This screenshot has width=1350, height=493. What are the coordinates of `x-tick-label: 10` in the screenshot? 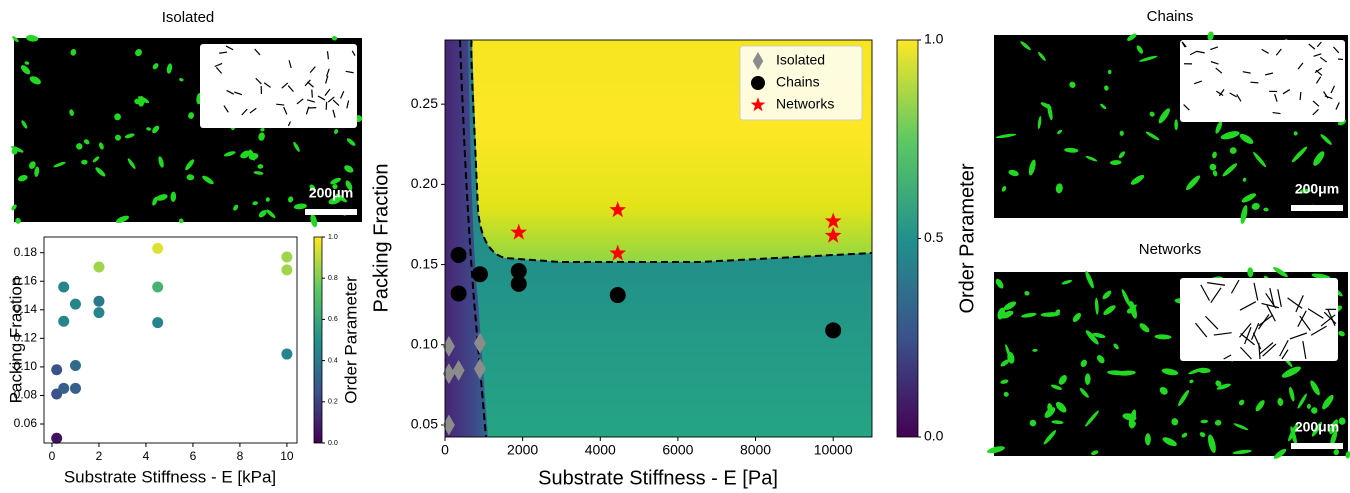 It's located at (287, 456).